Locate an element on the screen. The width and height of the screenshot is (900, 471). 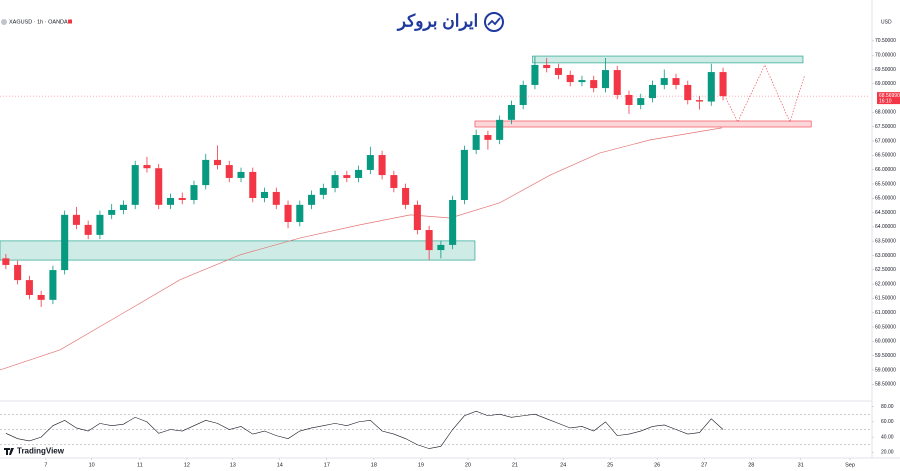
logo: ایران بروکر is located at coordinates (450, 21).